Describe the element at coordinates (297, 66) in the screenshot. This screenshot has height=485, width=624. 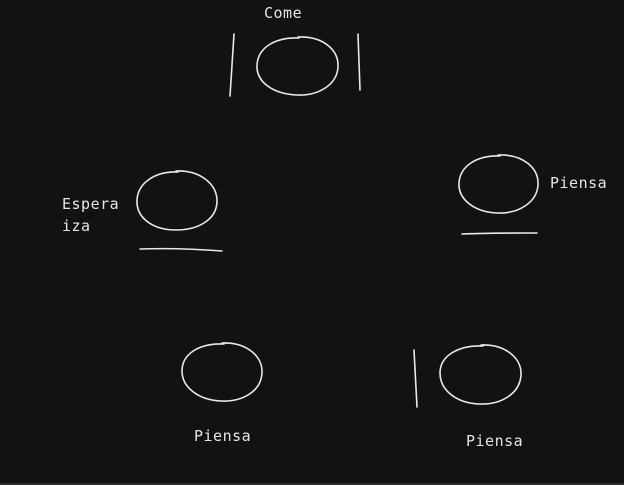
I see `philosopher-top-circle` at that location.